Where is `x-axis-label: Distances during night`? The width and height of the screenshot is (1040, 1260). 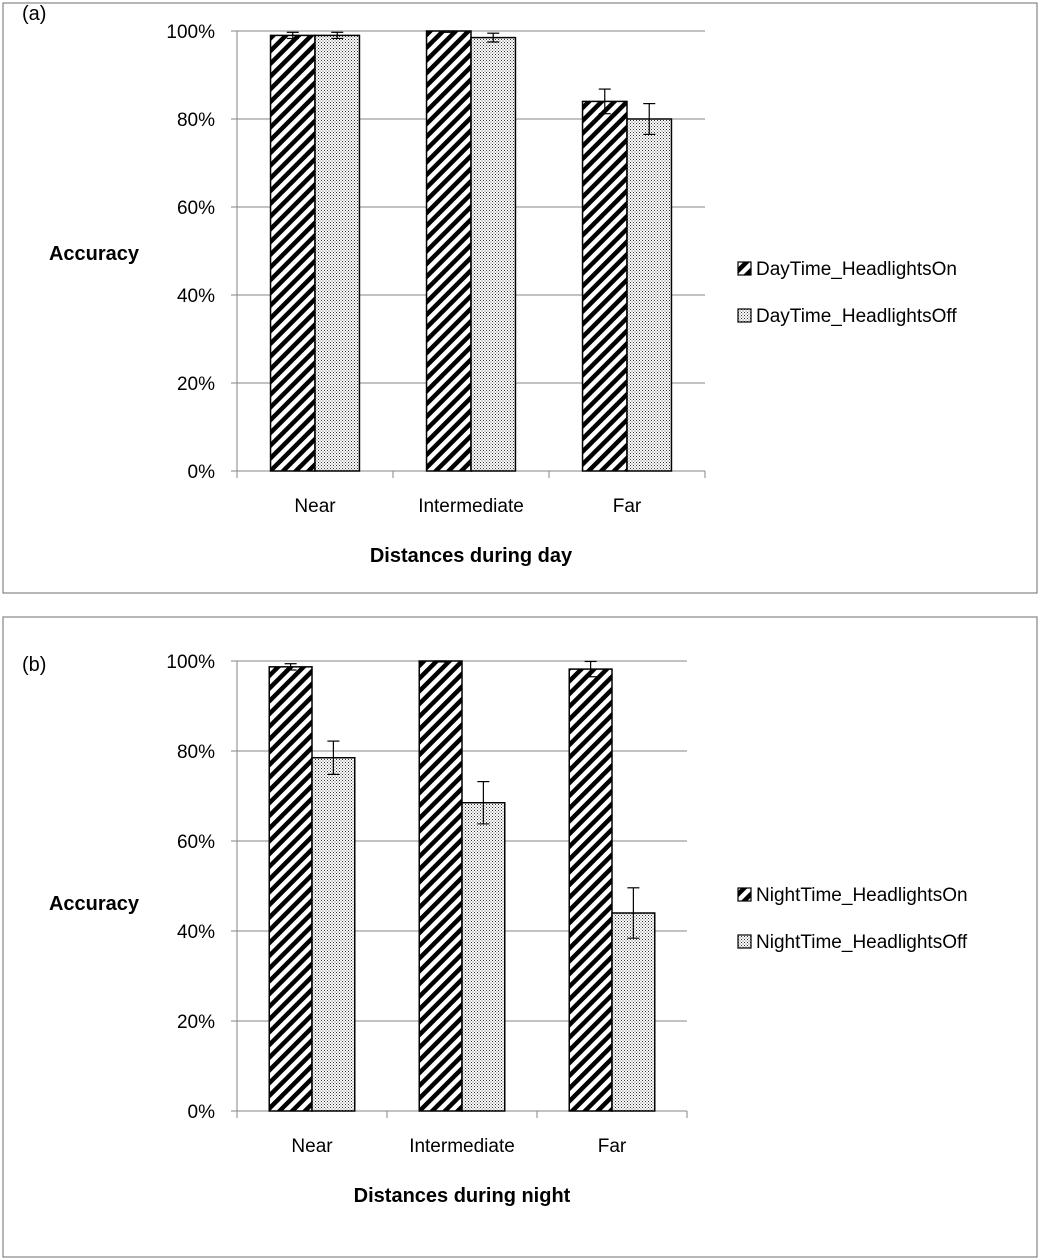 x-axis-label: Distances during night is located at coordinates (462, 1196).